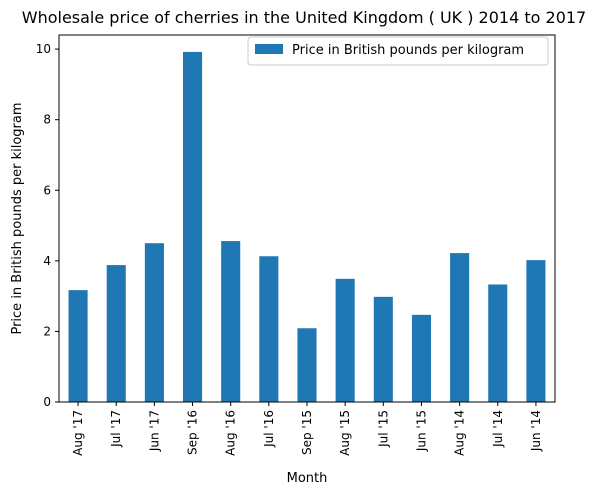 The width and height of the screenshot is (607, 494). What do you see at coordinates (269, 429) in the screenshot?
I see `x-tick-label: Jul '16` at bounding box center [269, 429].